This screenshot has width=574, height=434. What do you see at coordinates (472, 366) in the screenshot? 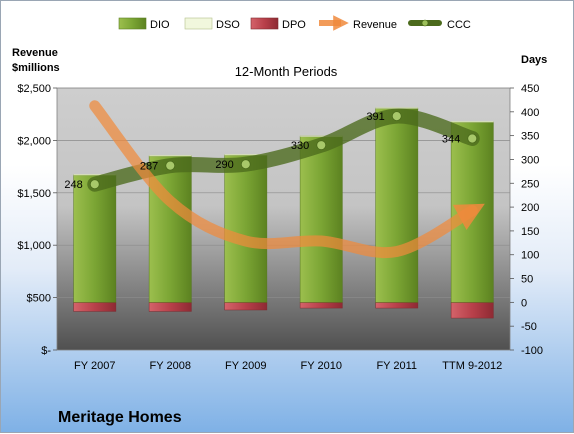
I see `category-label: TTM 9-2012` at bounding box center [472, 366].